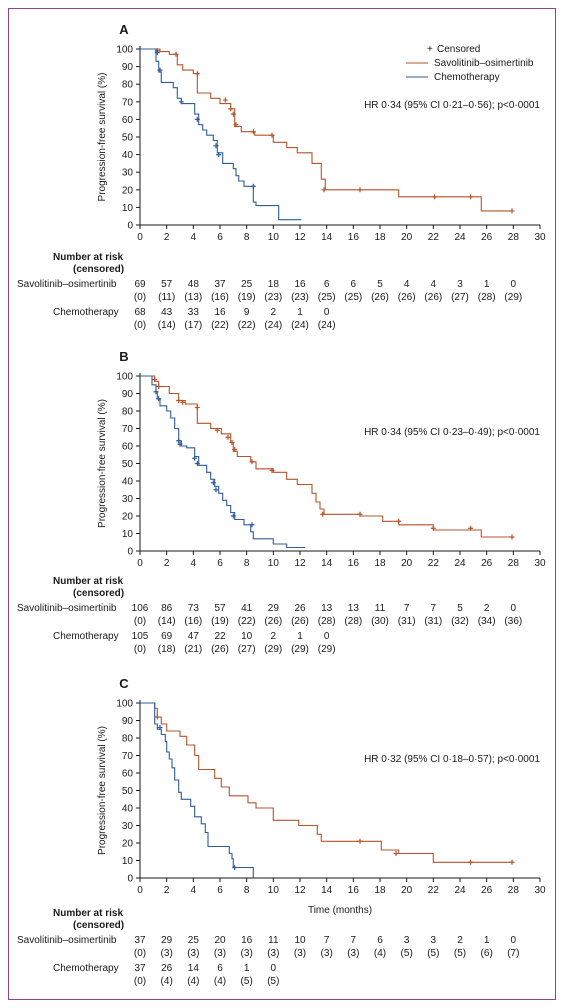  I want to click on y-axis-label: Progression-free survival (%), so click(102, 137).